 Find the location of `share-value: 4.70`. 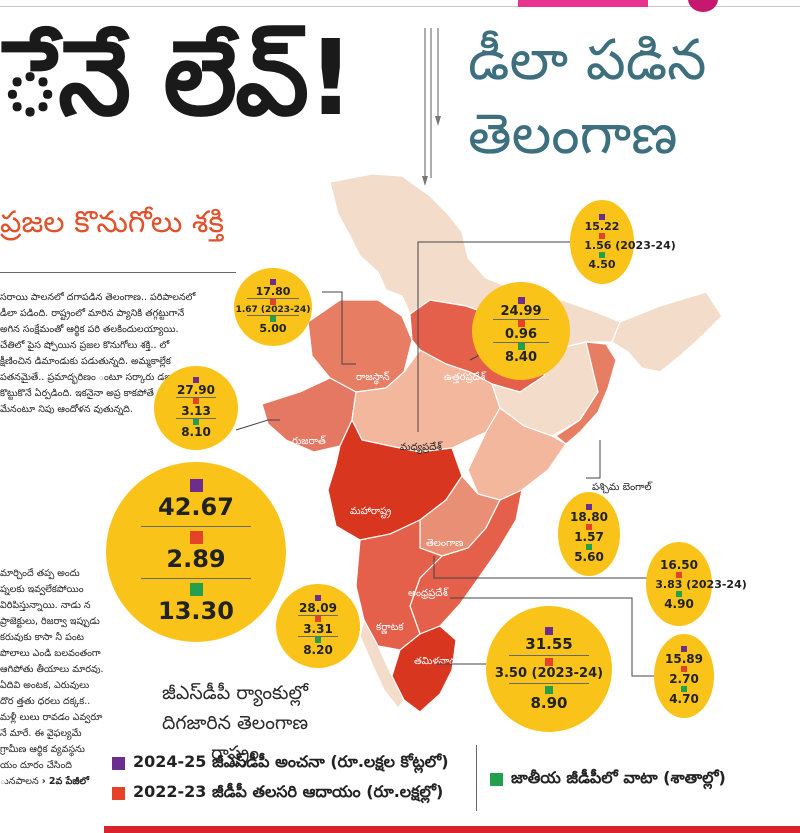

share-value: 4.70 is located at coordinates (684, 699).